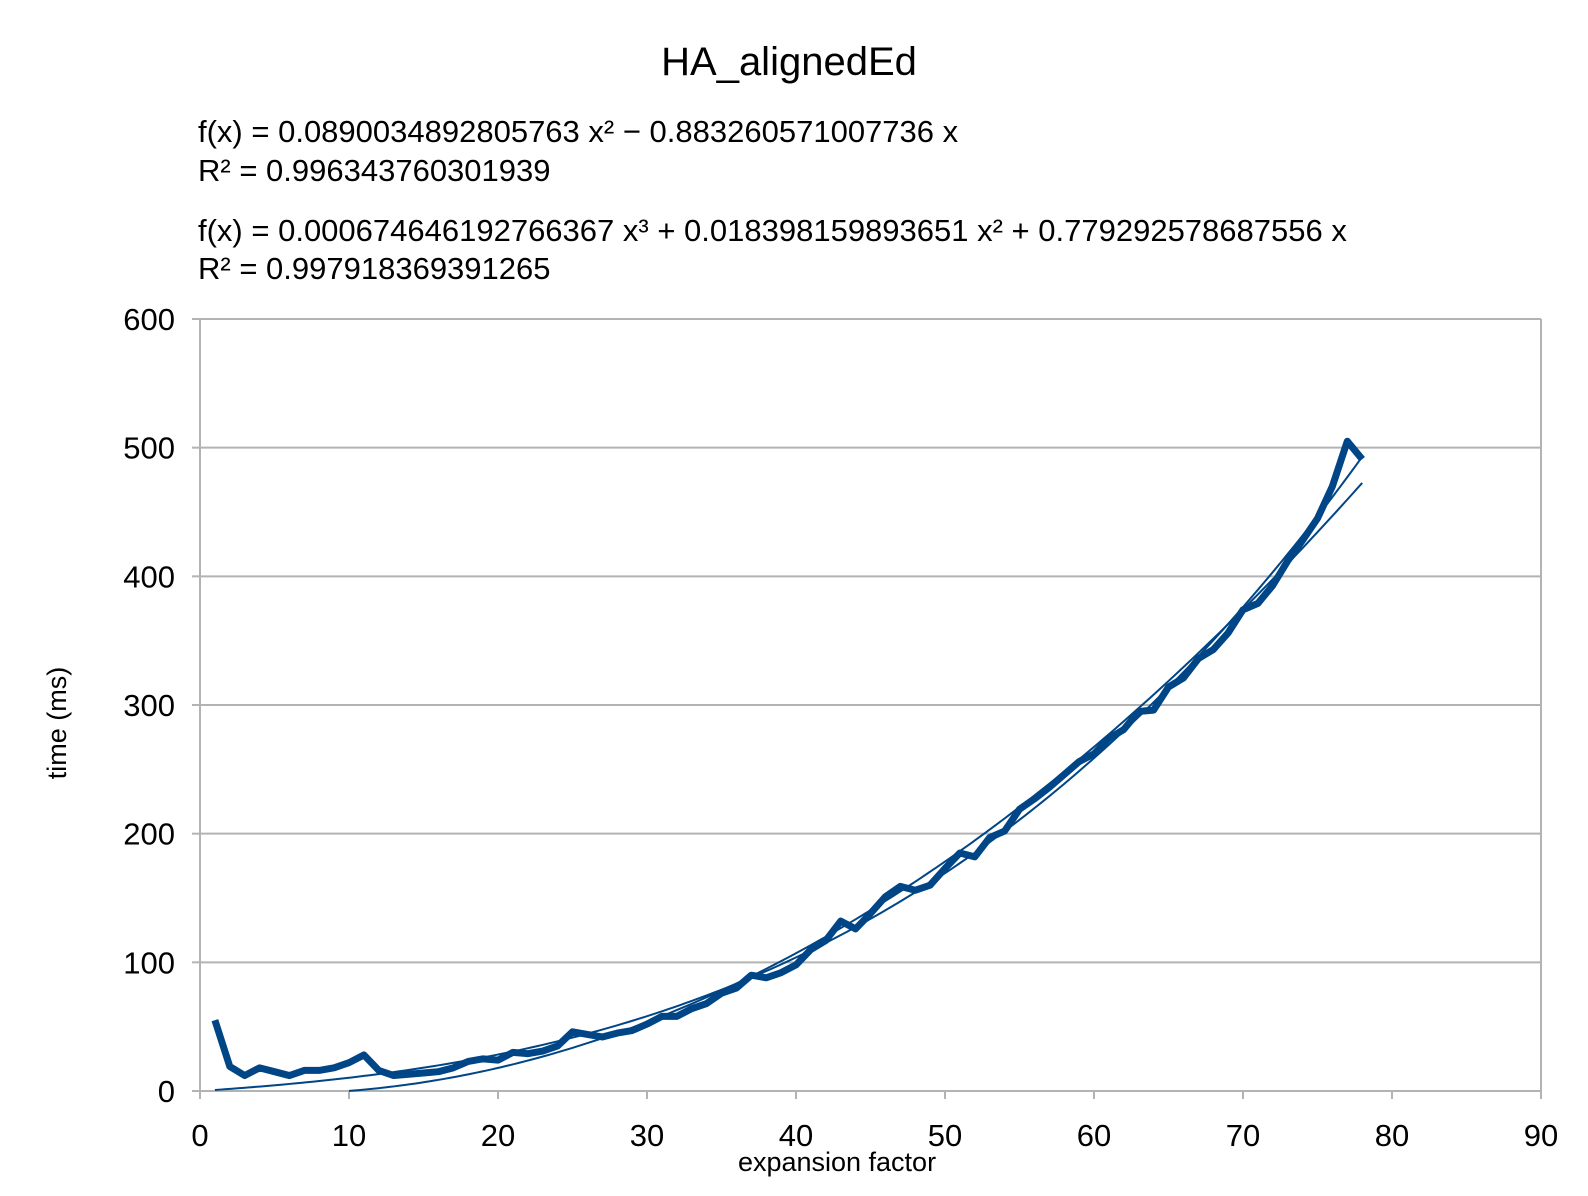 The width and height of the screenshot is (1588, 1196). What do you see at coordinates (199, 1135) in the screenshot?
I see `x-tick-label: 0` at bounding box center [199, 1135].